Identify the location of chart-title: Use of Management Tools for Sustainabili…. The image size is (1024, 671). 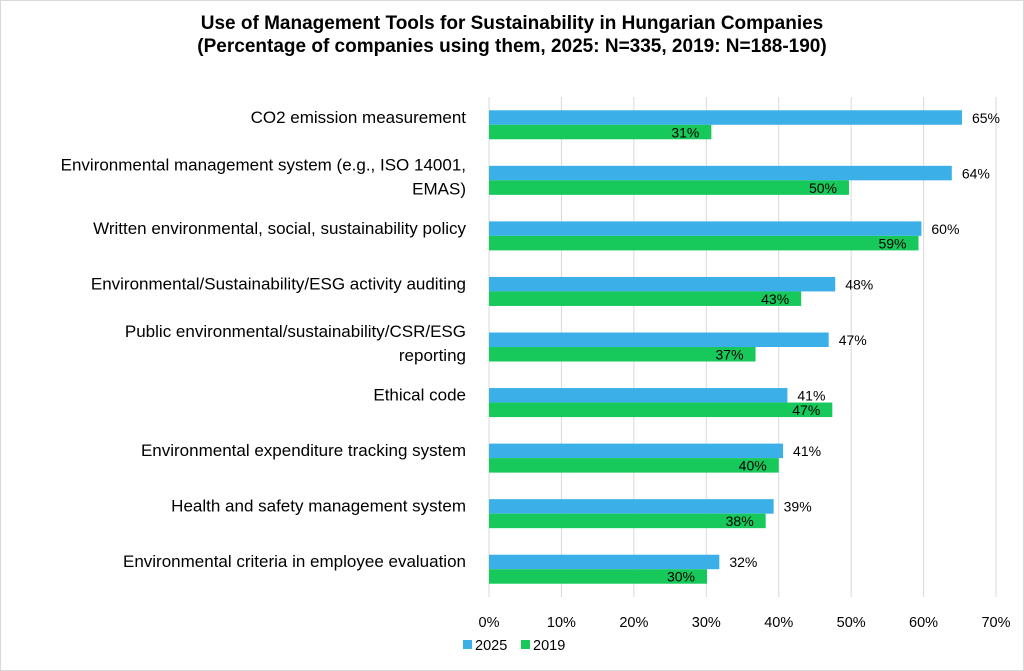
(511, 35).